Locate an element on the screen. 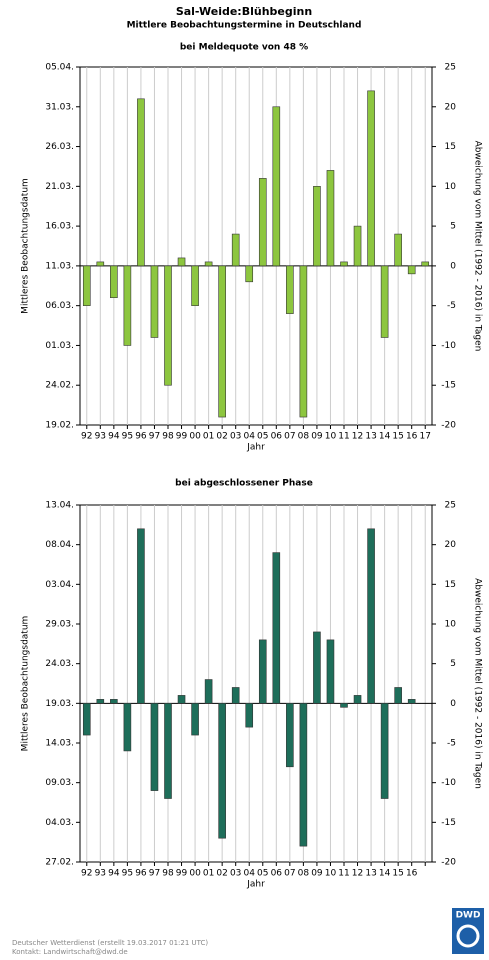  x-tick-label: 15 is located at coordinates (397, 874).